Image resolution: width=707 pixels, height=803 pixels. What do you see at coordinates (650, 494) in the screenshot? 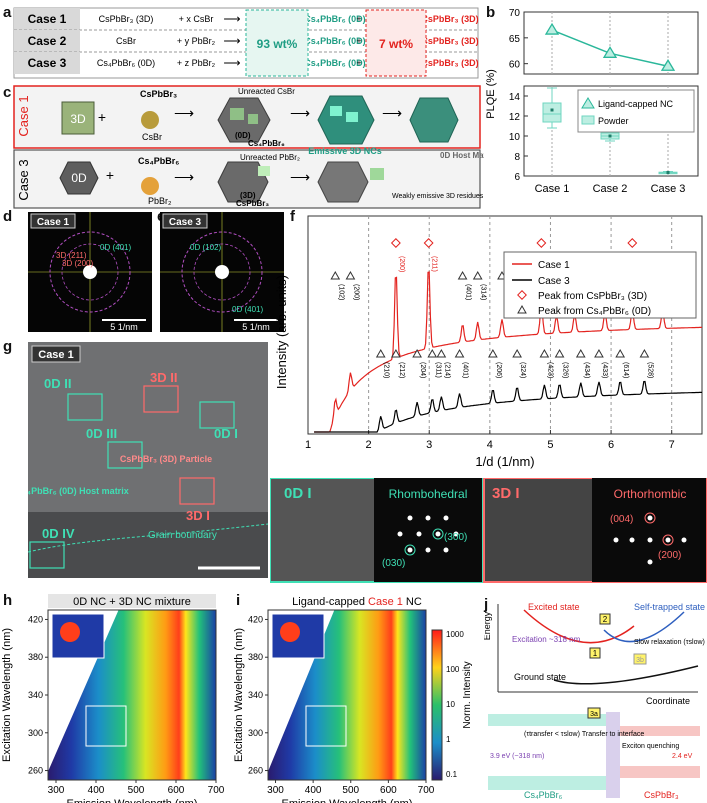
I see `inset-ortho-label: Orthorhombic` at bounding box center [650, 494].